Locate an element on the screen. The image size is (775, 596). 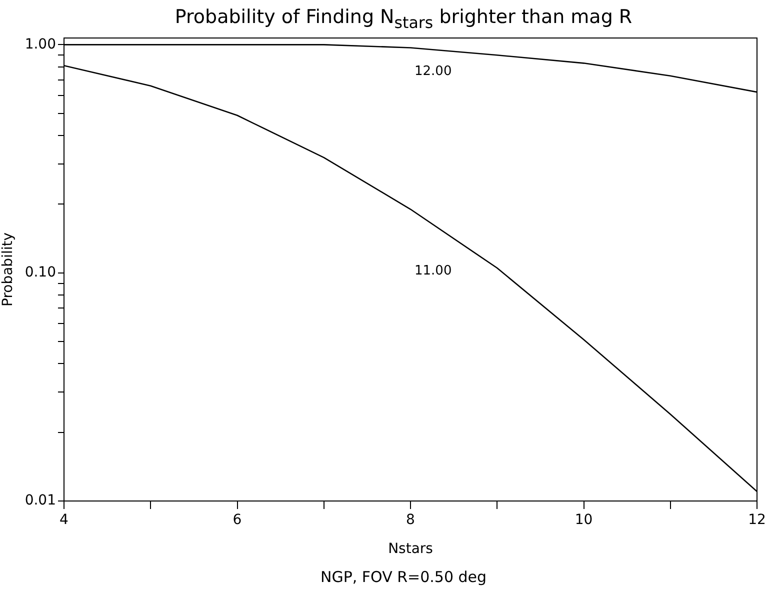
y-axis-title: Probability is located at coordinates (8, 269).